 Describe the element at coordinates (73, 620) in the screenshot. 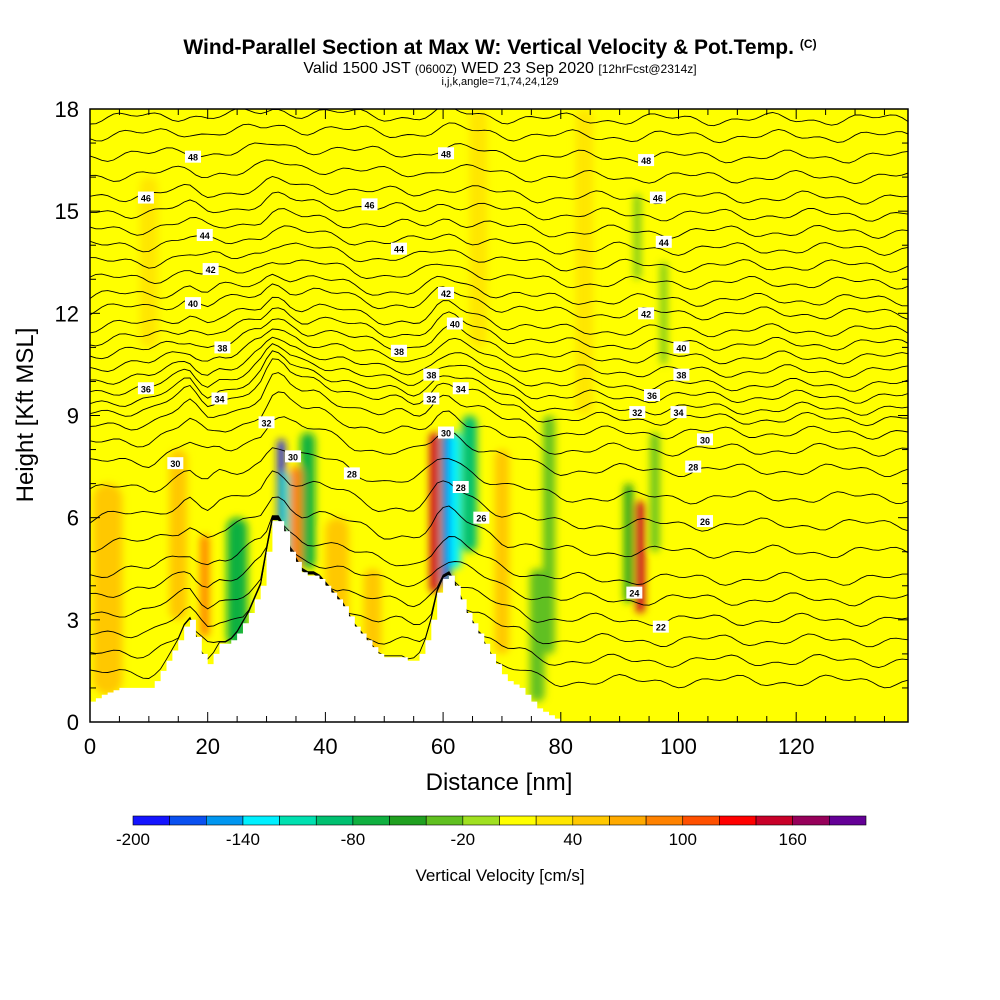

I see `y-tick-label-3: 3` at that location.